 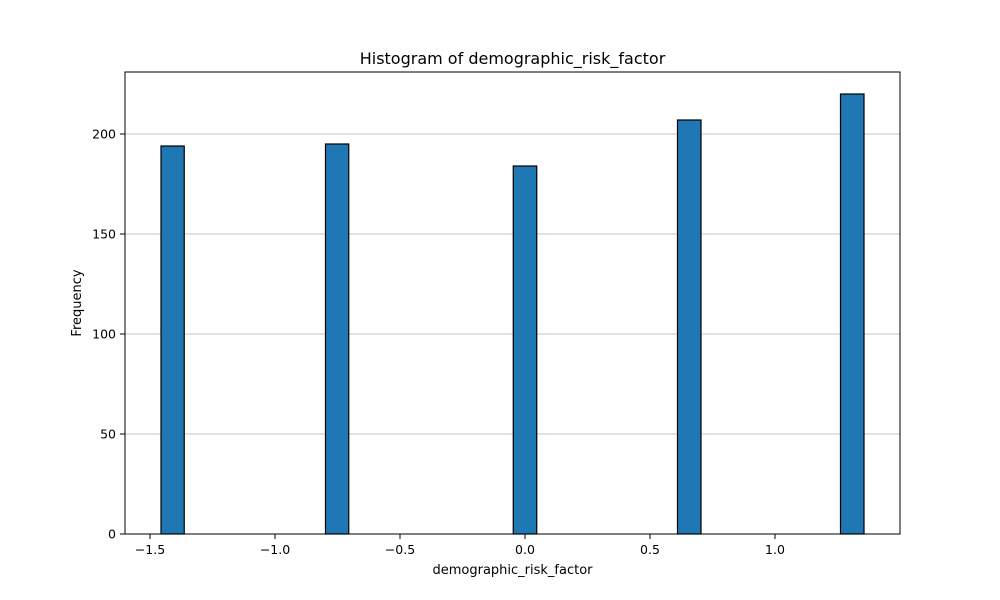 I want to click on x-axis-ticks: −1.5 −1.0 −0.5 0.0 0.5 1.0, so click(x=460, y=545).